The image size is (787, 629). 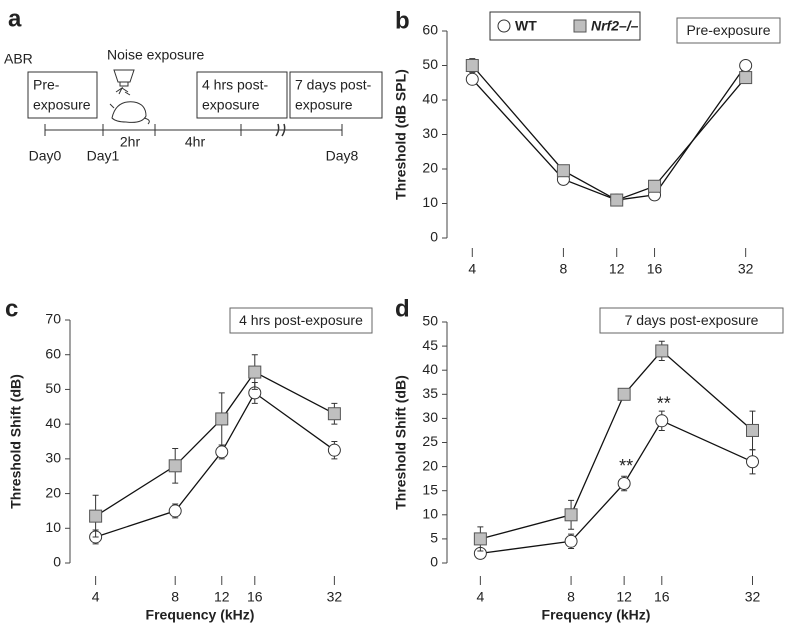 I want to click on box-text: Pre-, so click(x=46, y=85).